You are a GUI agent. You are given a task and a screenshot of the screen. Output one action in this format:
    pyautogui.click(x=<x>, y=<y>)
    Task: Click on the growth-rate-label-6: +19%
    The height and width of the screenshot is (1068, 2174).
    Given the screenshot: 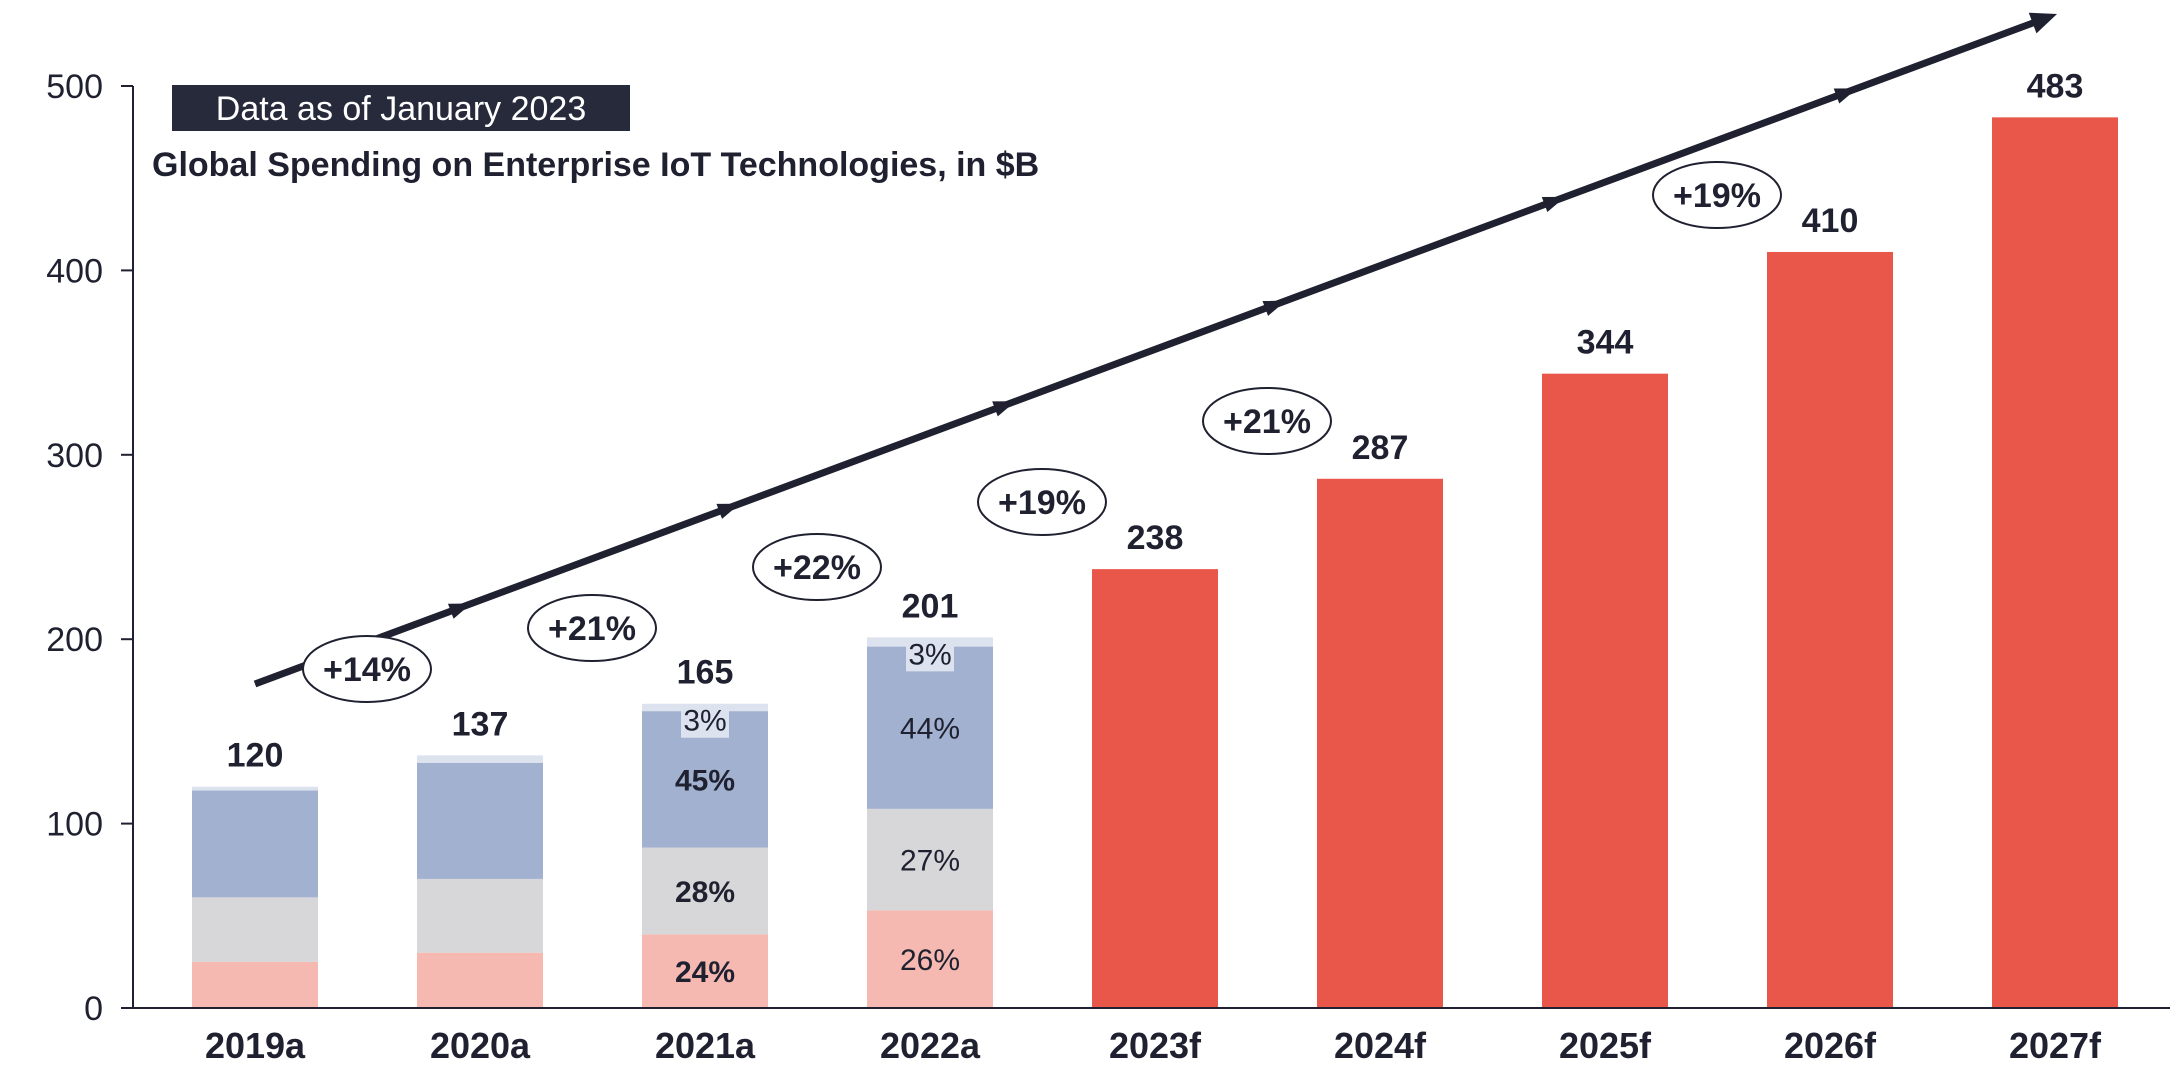 What is the action you would take?
    pyautogui.click(x=1717, y=196)
    